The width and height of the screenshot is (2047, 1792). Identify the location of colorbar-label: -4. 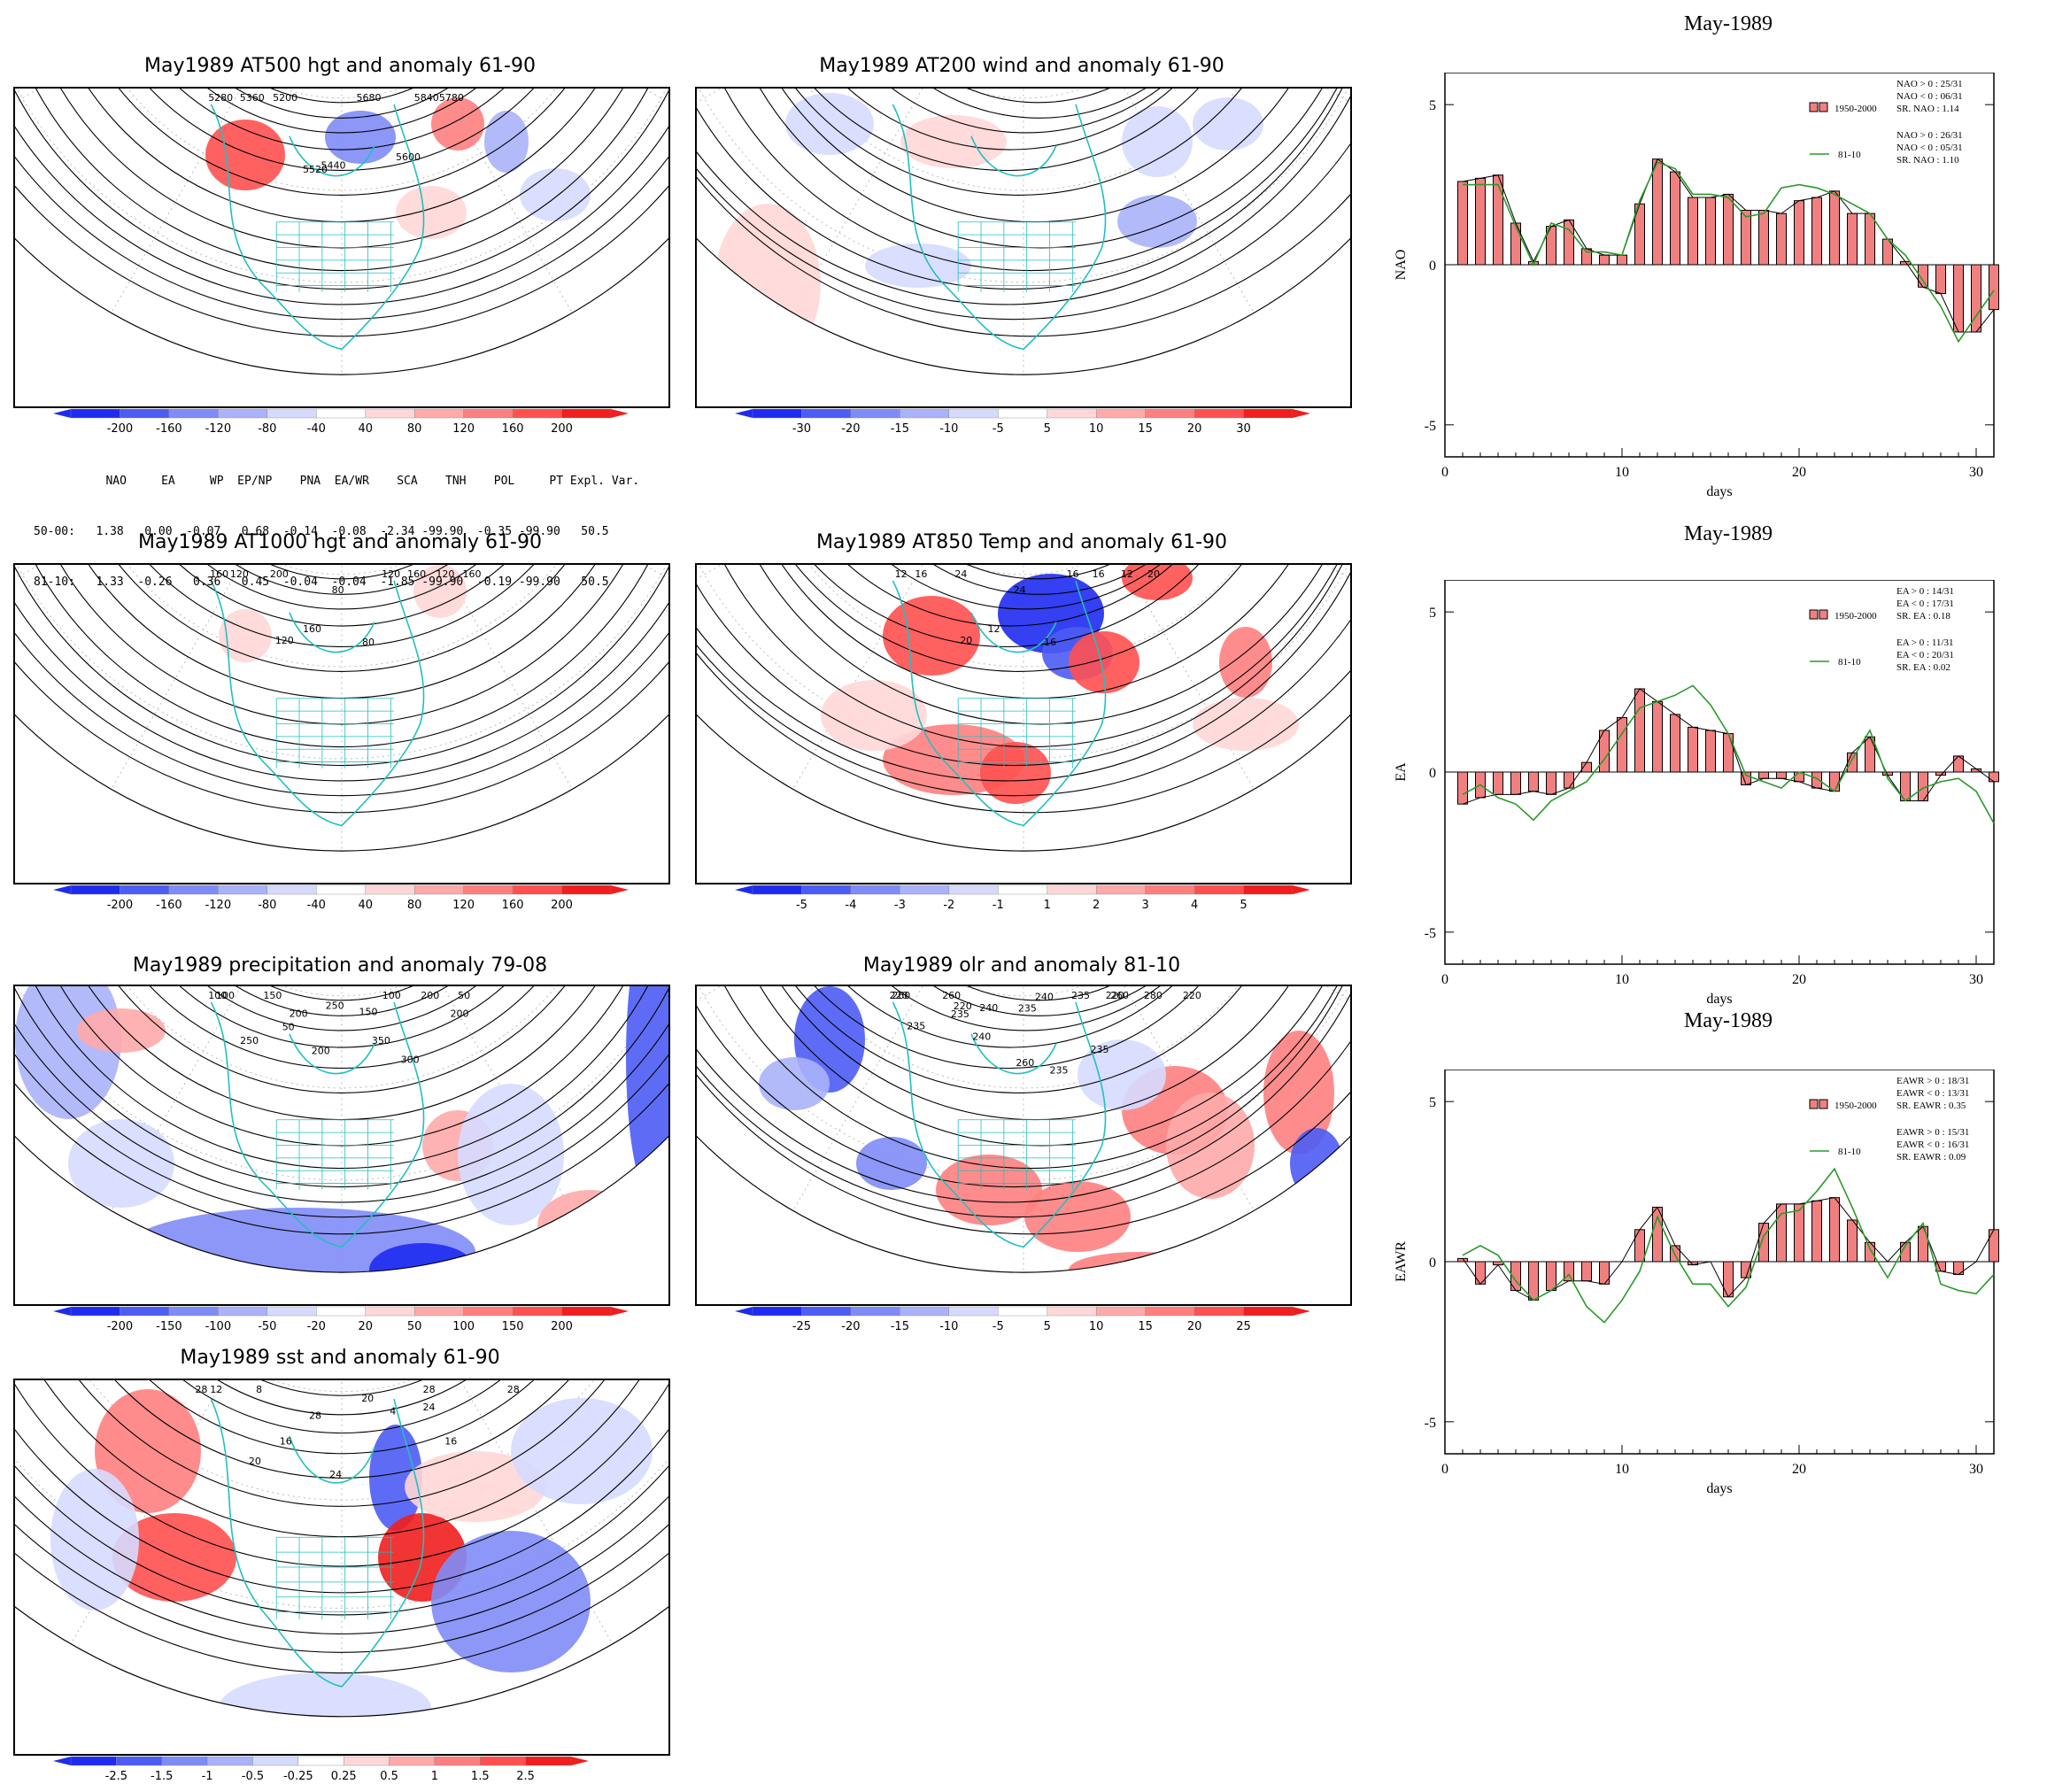
(850, 905).